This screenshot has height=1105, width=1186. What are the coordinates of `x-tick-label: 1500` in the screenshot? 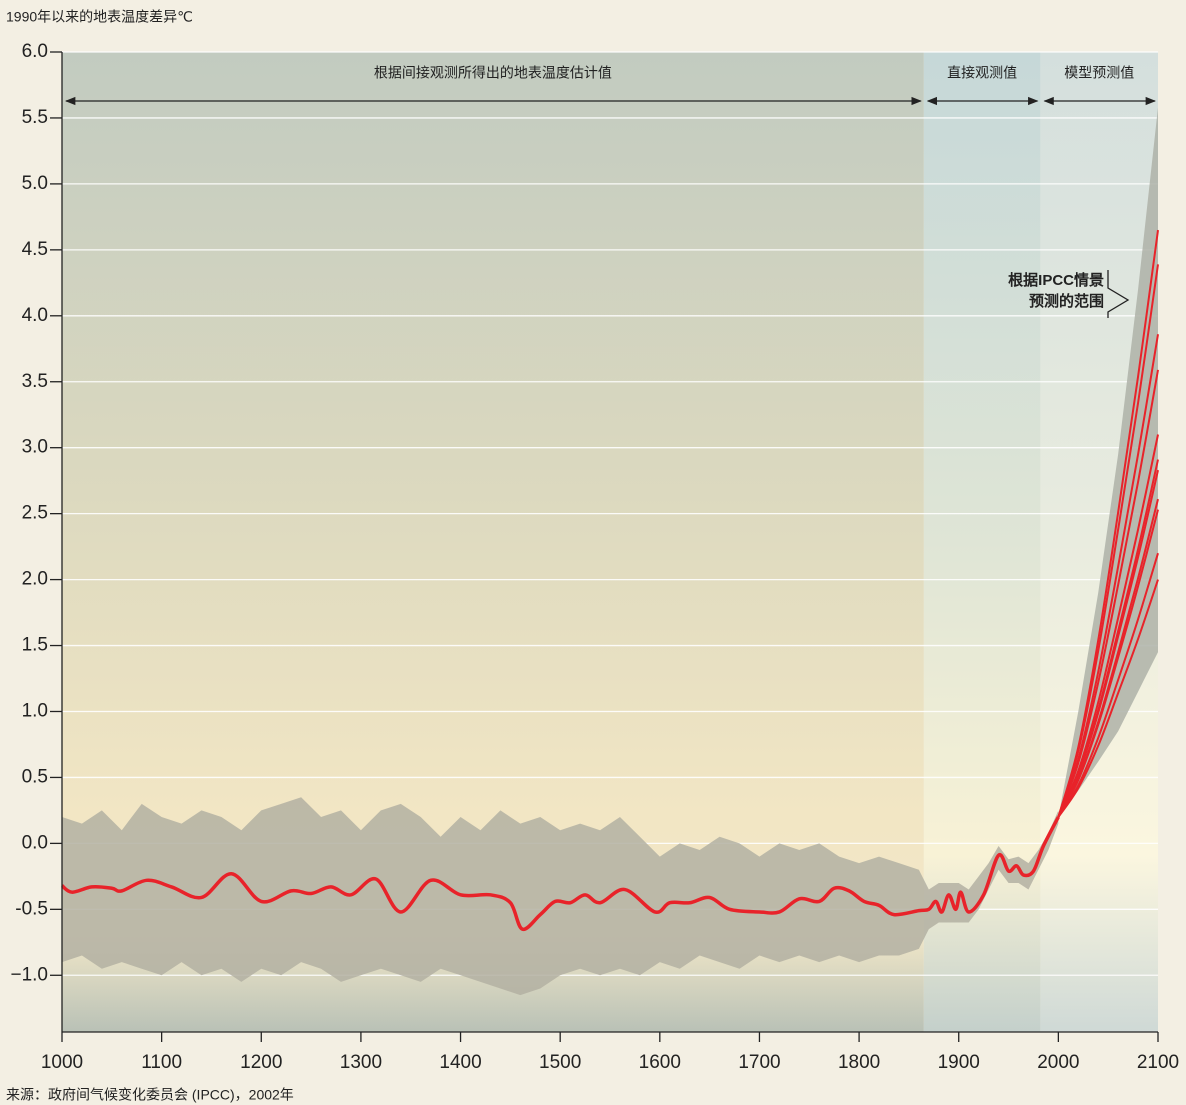 It's located at (560, 1062).